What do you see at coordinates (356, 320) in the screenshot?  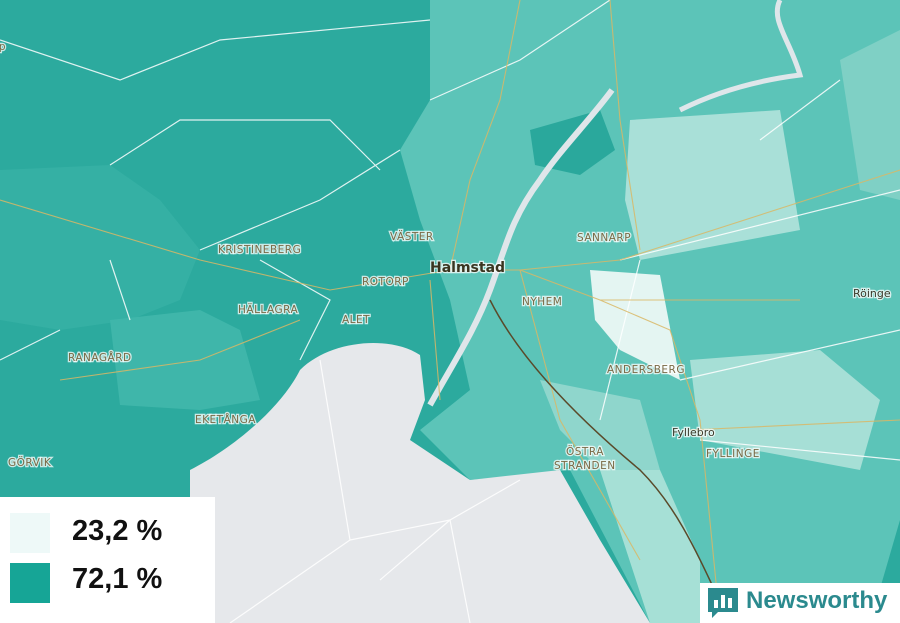 I see `place-label: ALET` at bounding box center [356, 320].